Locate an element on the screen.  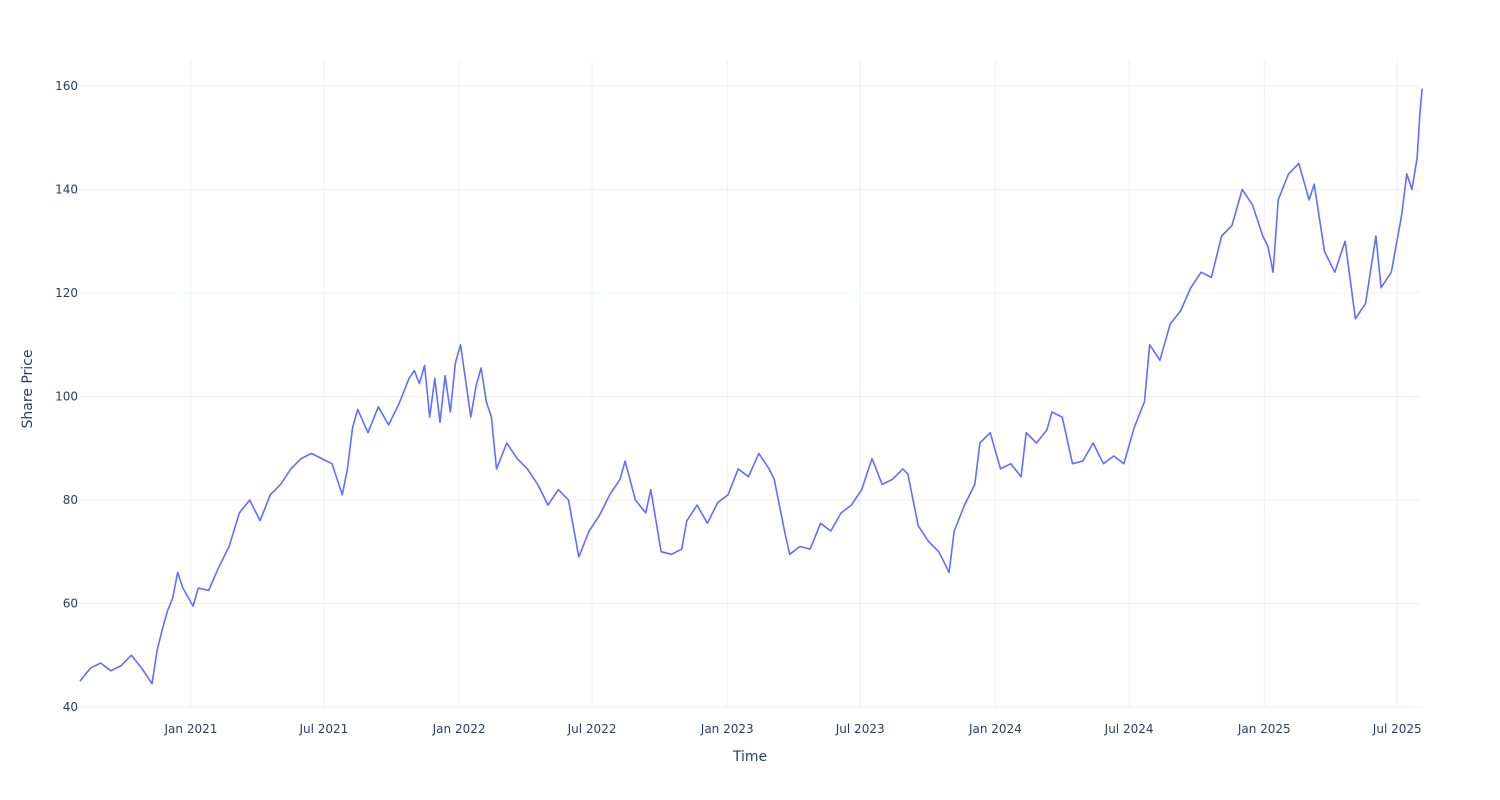
y-tick-label: 120 is located at coordinates (66, 293).